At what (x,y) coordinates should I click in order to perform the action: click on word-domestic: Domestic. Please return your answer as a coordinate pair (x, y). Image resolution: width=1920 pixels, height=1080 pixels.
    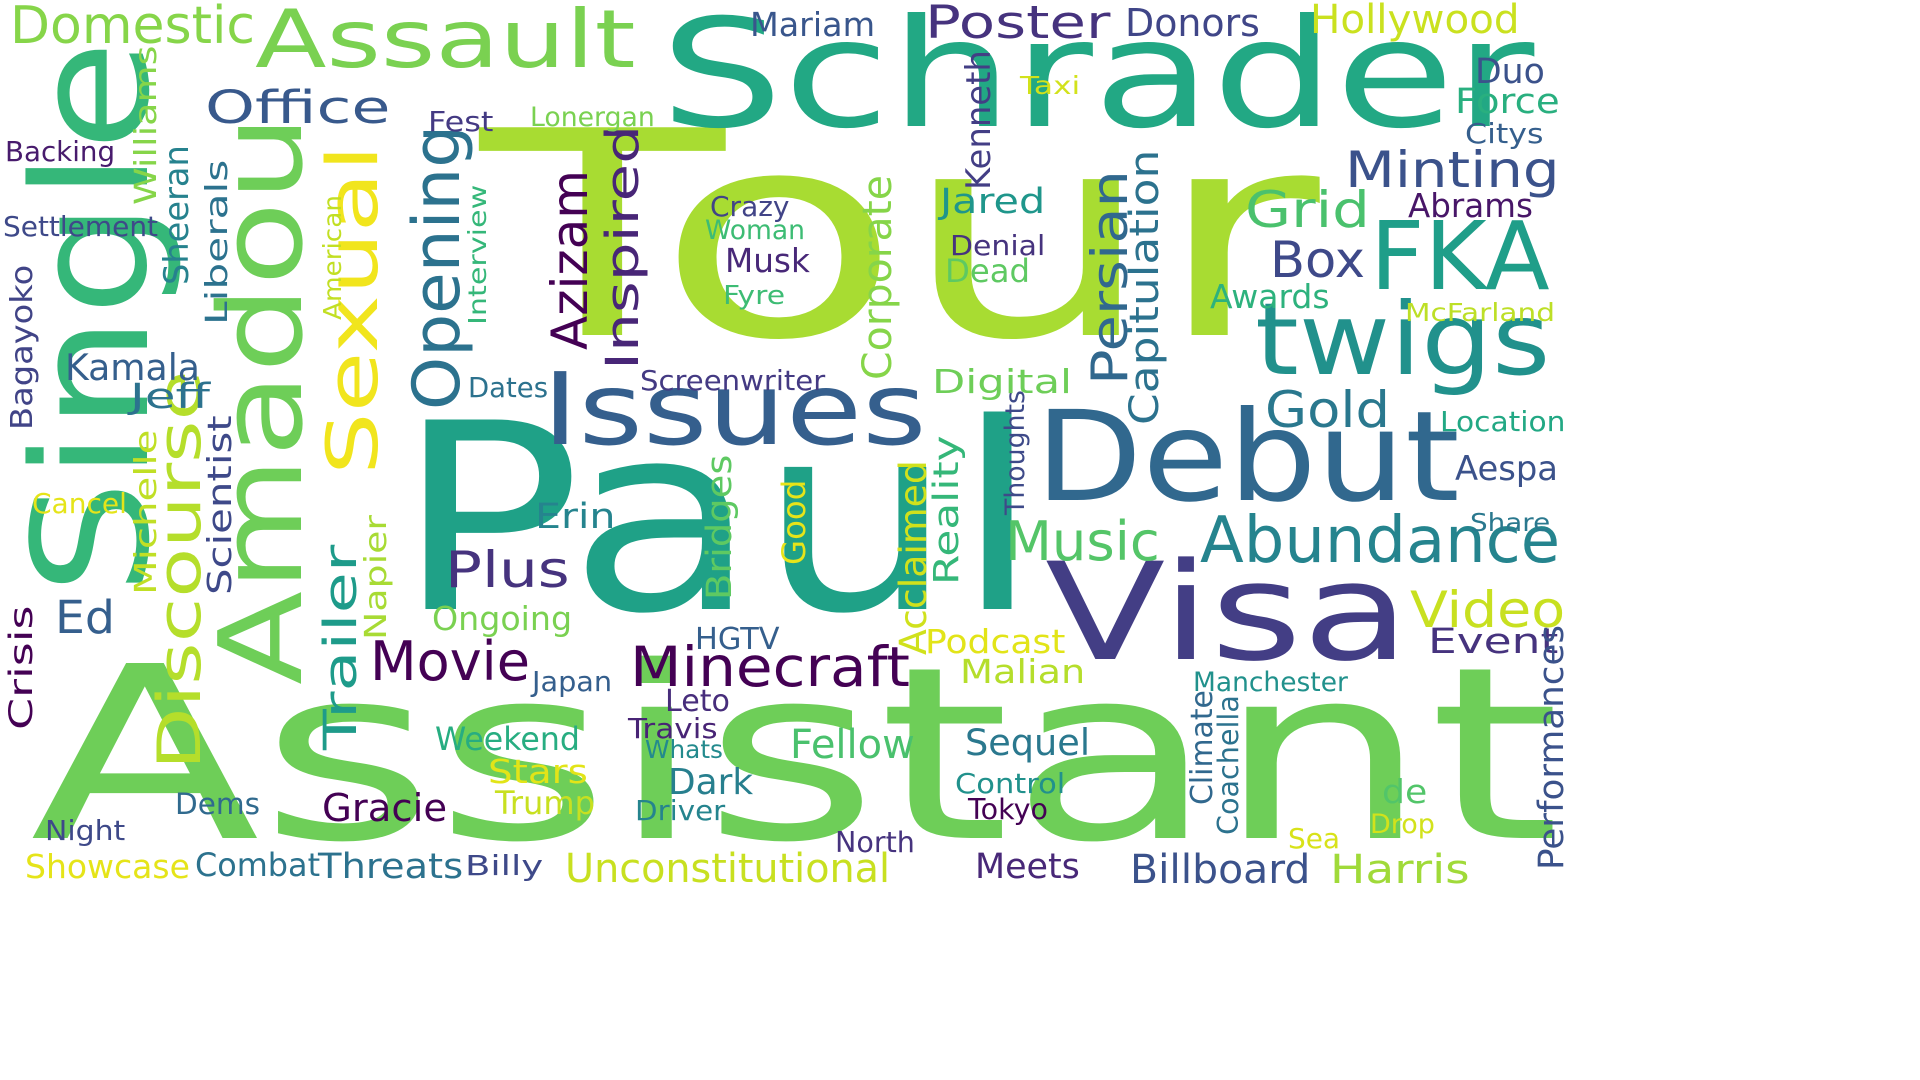
    Looking at the image, I should click on (133, 28).